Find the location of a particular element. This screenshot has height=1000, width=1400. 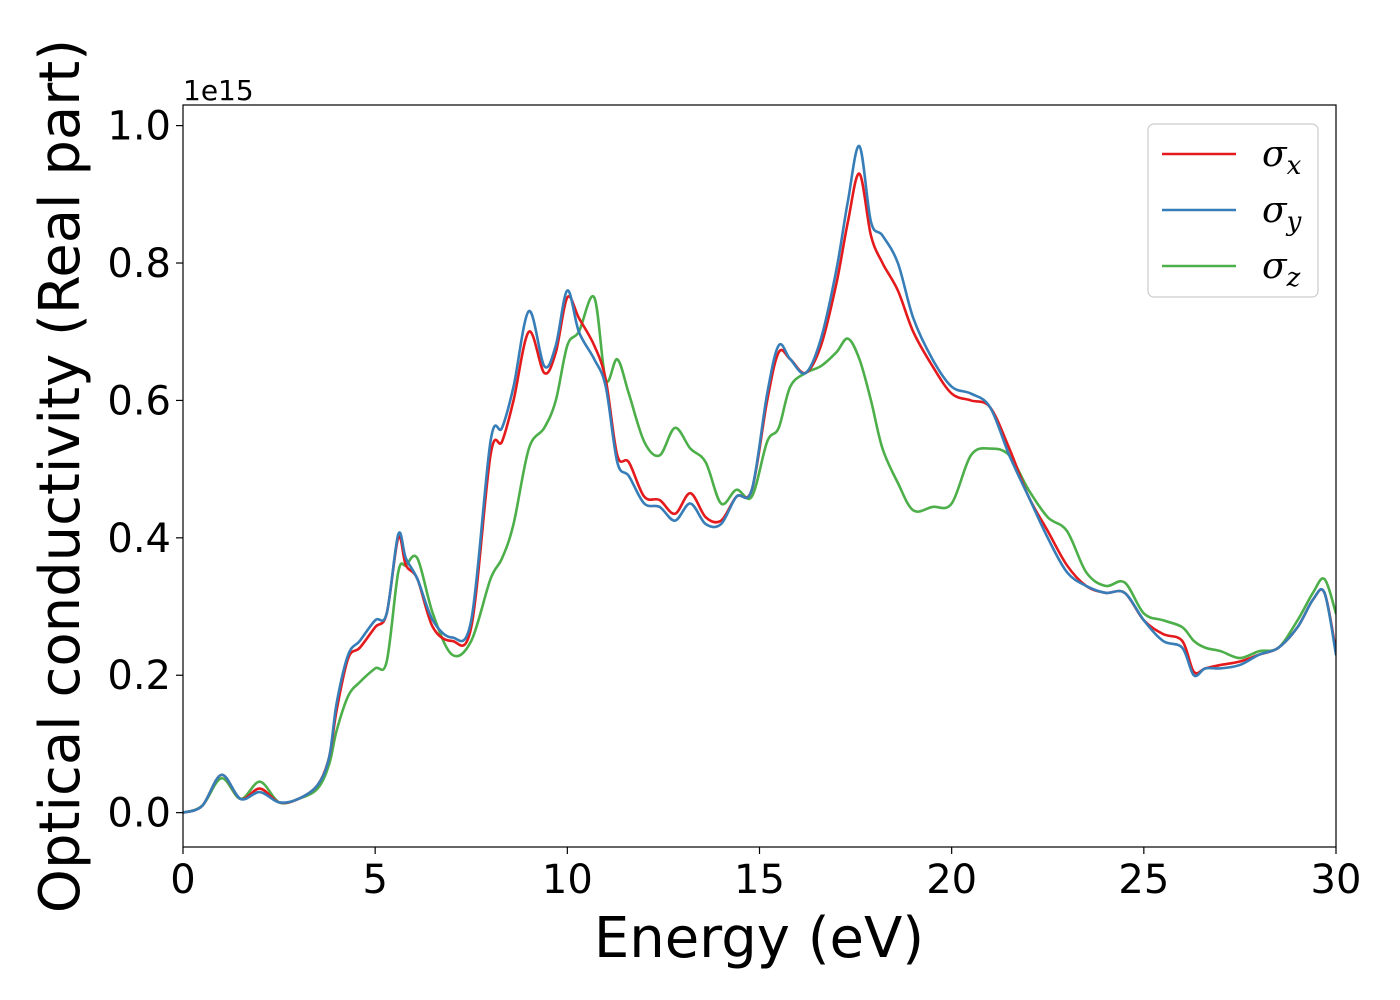

legend-label: σy is located at coordinates (1282, 213).